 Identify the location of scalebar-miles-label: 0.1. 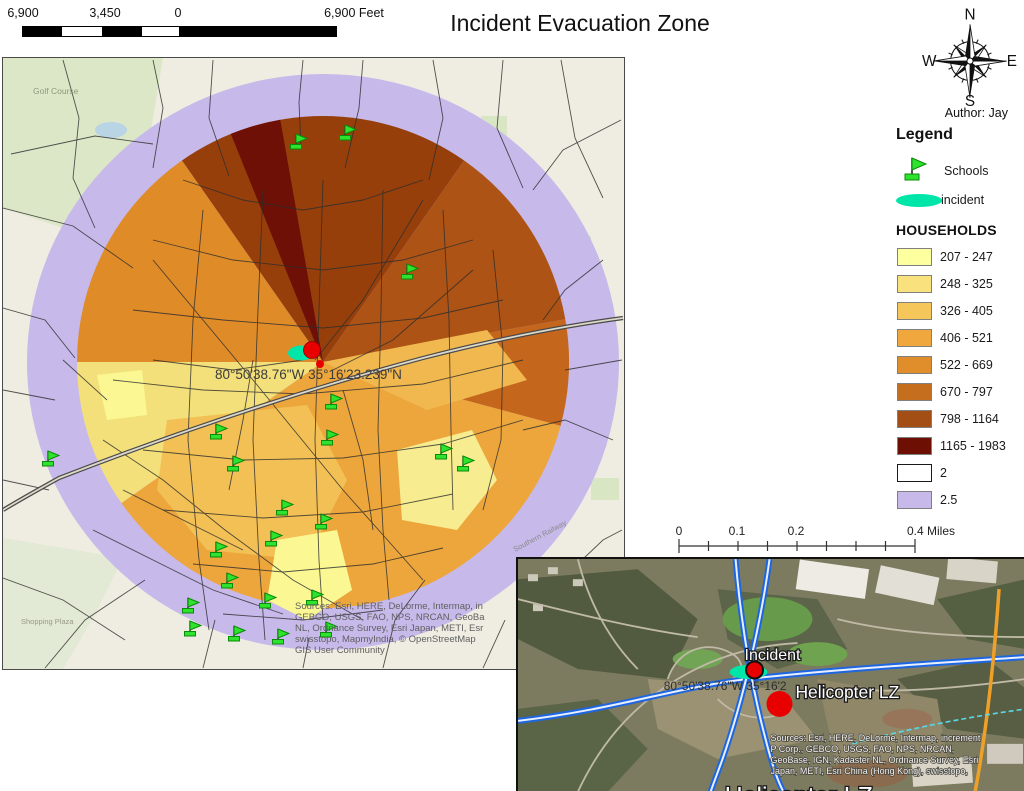
(737, 531).